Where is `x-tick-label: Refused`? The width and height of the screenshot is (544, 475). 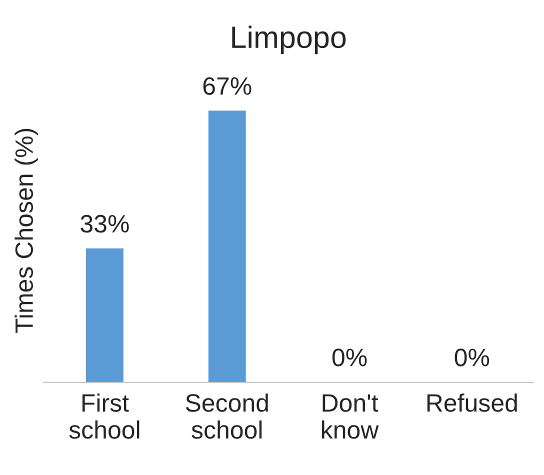 x-tick-label: Refused is located at coordinates (472, 402).